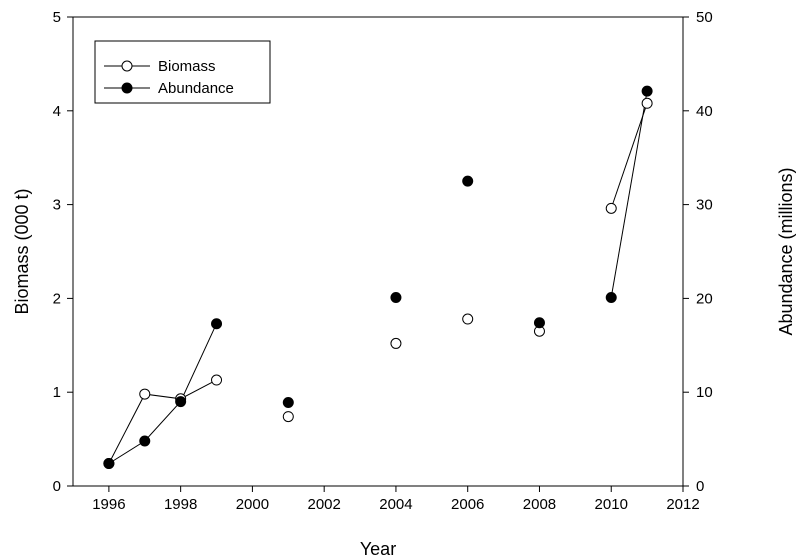  What do you see at coordinates (539, 504) in the screenshot?
I see `x-tick-label: 2008` at bounding box center [539, 504].